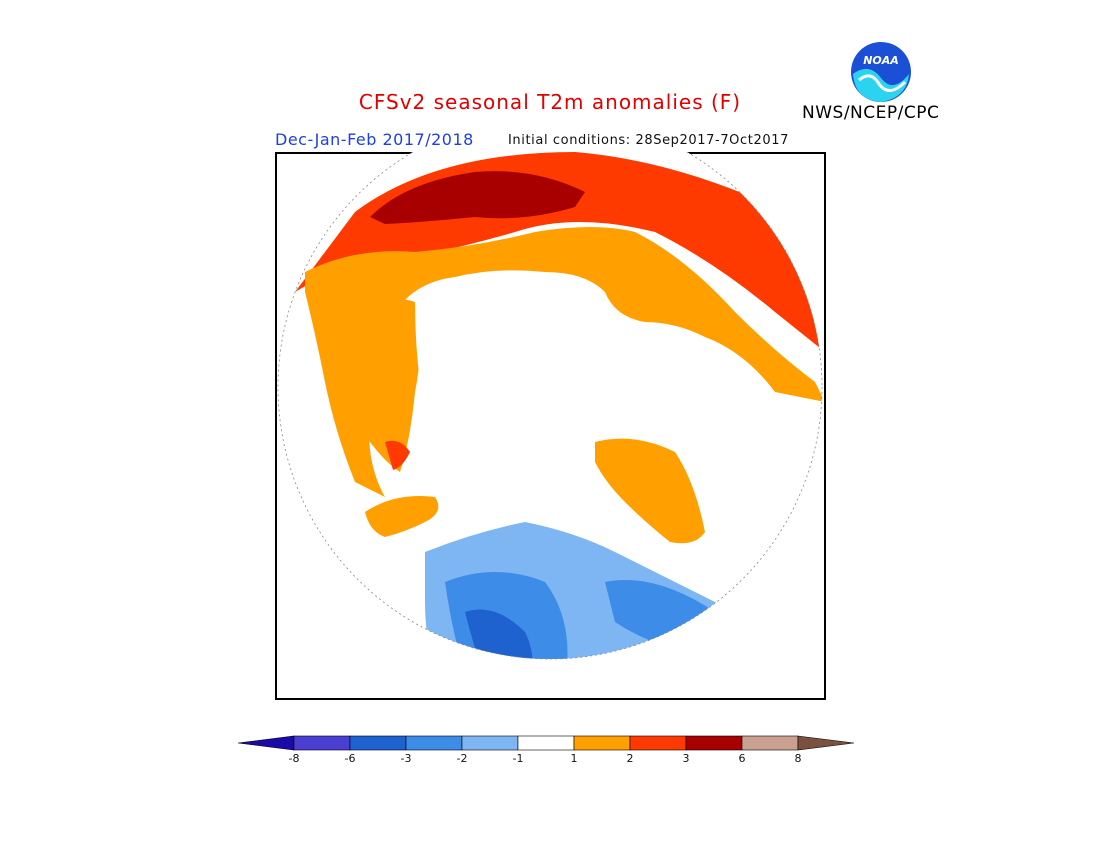 The height and width of the screenshot is (850, 1100). What do you see at coordinates (648, 140) in the screenshot?
I see `initial-conditions-label: Initial conditions: 28Sep2017-7Oct2017` at bounding box center [648, 140].